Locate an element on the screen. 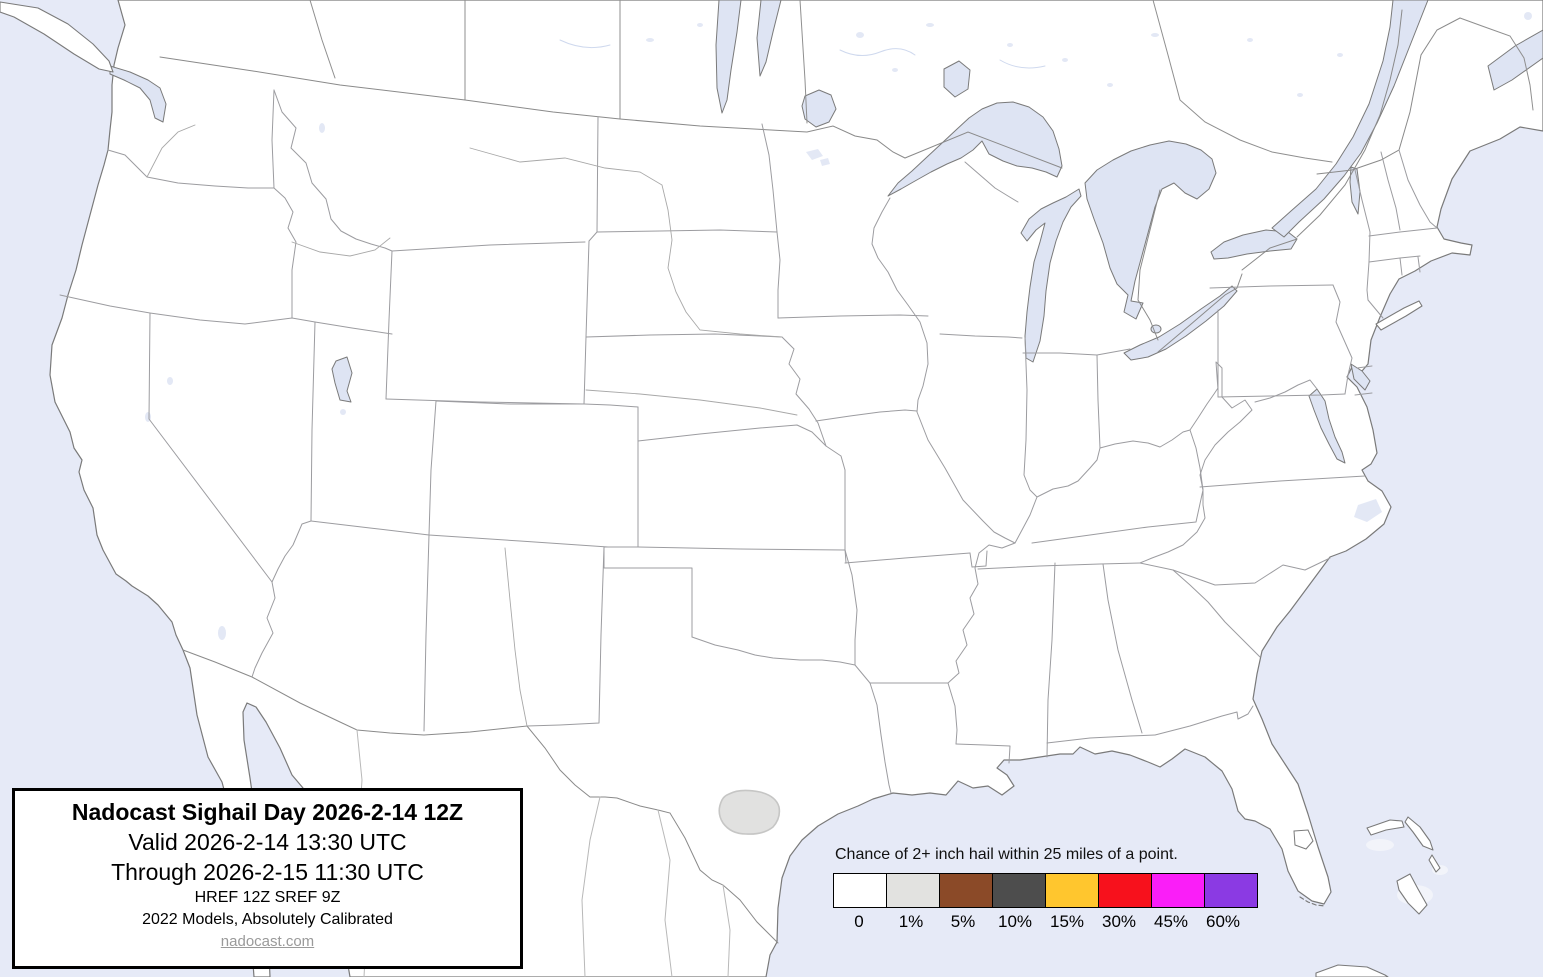 Image resolution: width=1543 pixels, height=977 pixels. wy-west-border is located at coordinates (389, 325).